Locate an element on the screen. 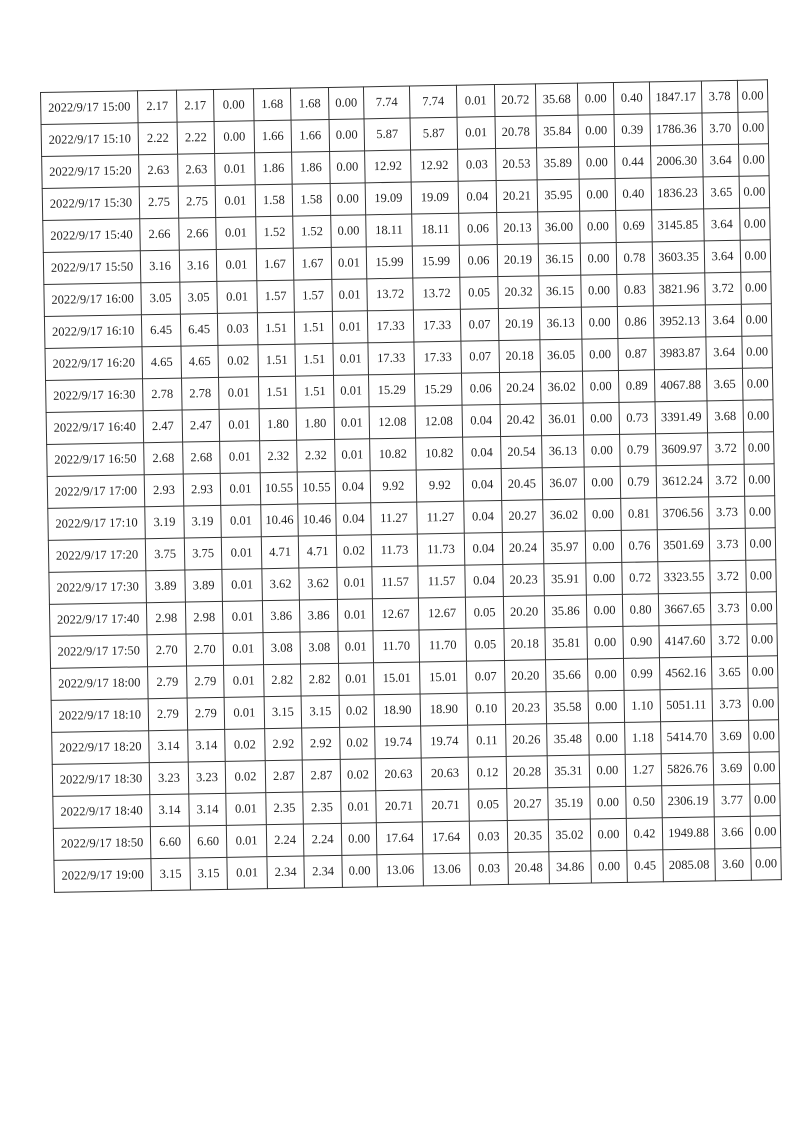  value-cell: 20.19 is located at coordinates (518, 260).